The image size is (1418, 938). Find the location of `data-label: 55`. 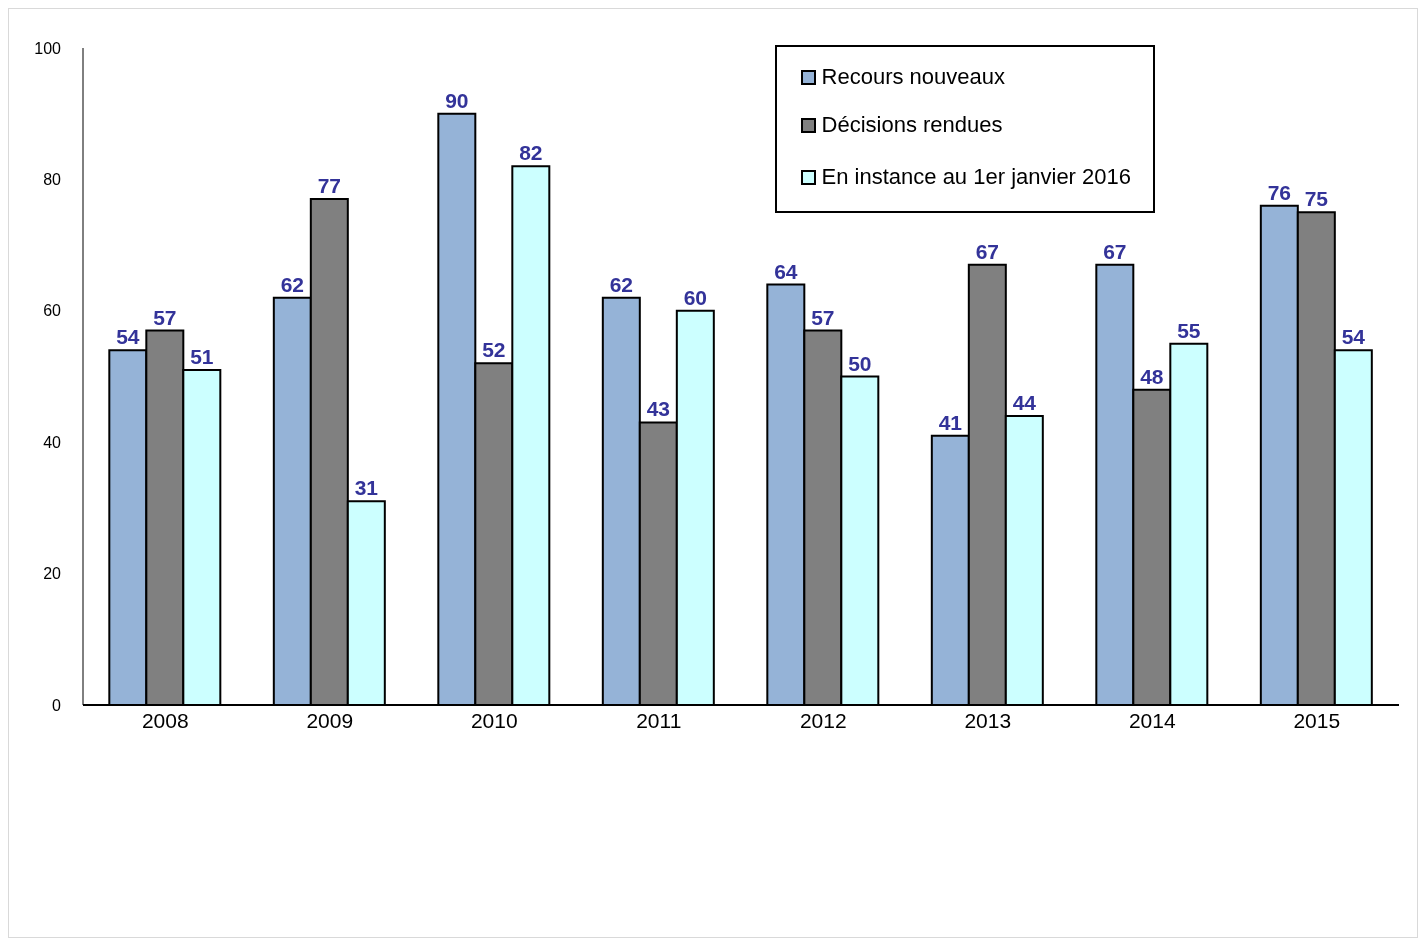

data-label: 55 is located at coordinates (1189, 330).